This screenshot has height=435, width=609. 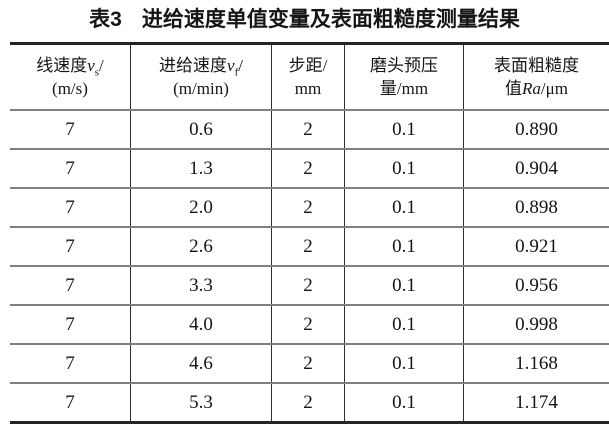 What do you see at coordinates (536, 402) in the screenshot?
I see `cell-surface-roughness: 1.174` at bounding box center [536, 402].